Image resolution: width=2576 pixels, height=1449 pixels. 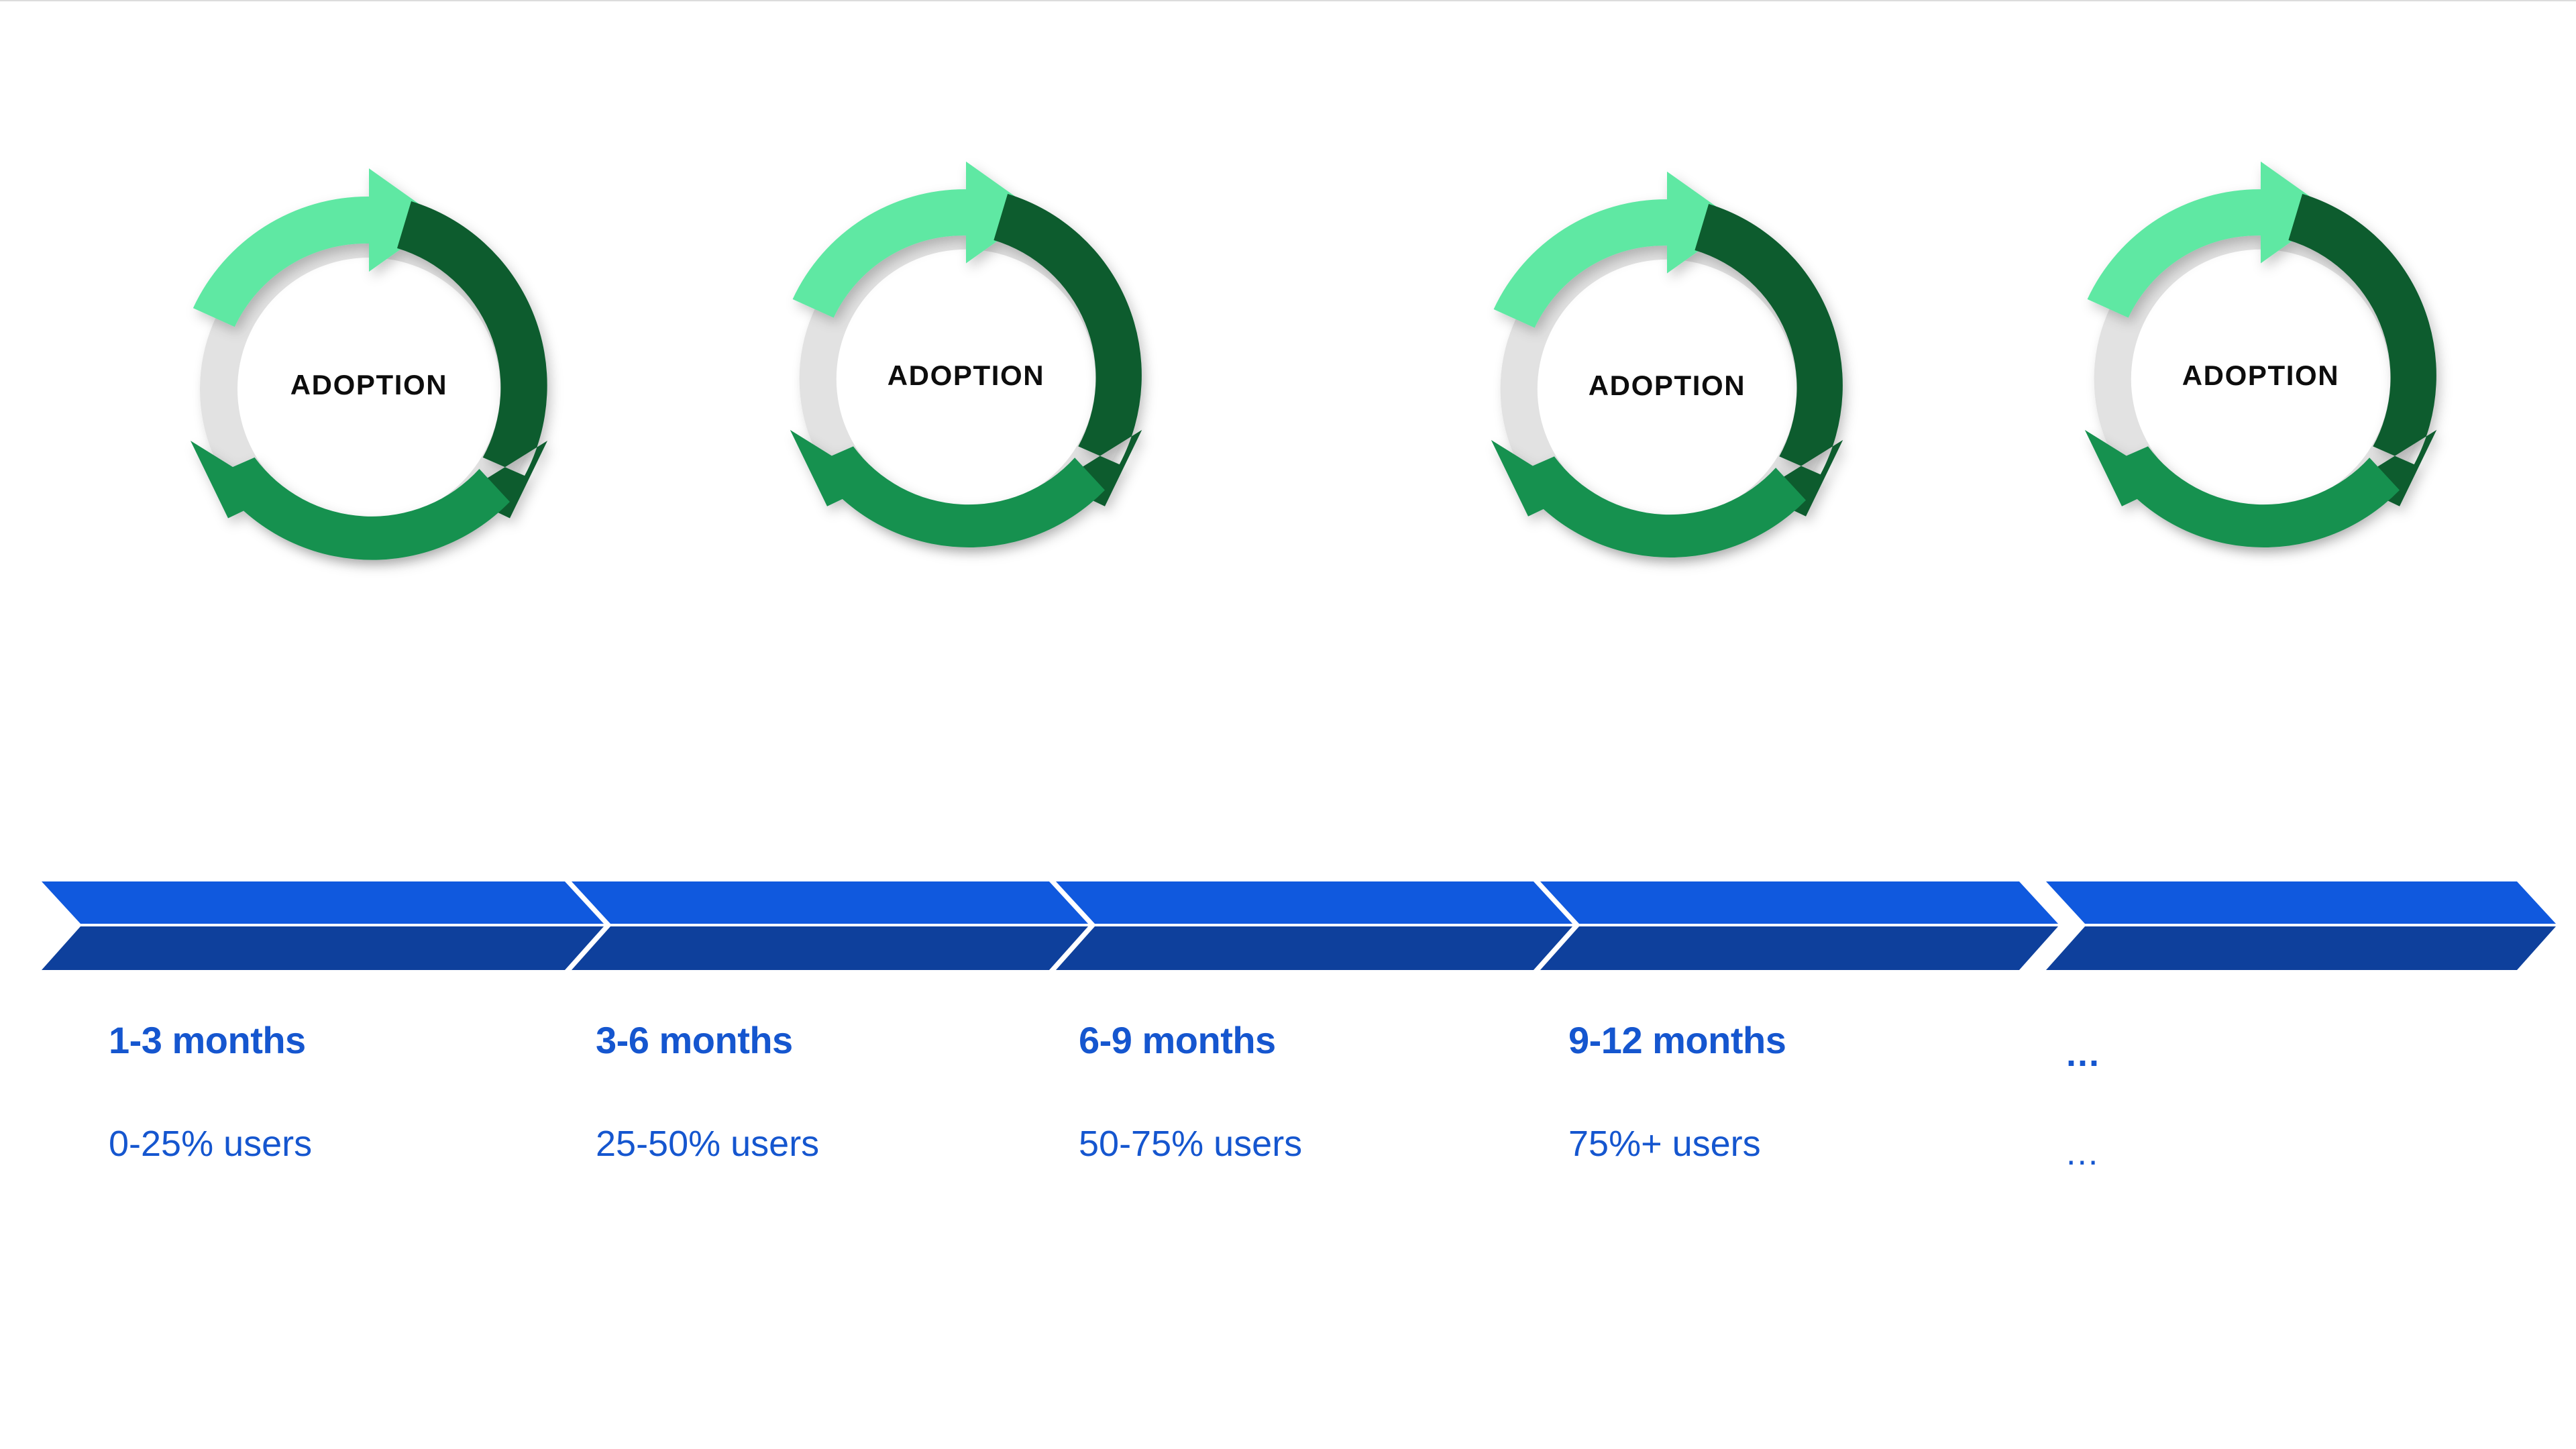 What do you see at coordinates (708, 1143) in the screenshot?
I see `timeline-segment-2-subtitle: 25-50% users` at bounding box center [708, 1143].